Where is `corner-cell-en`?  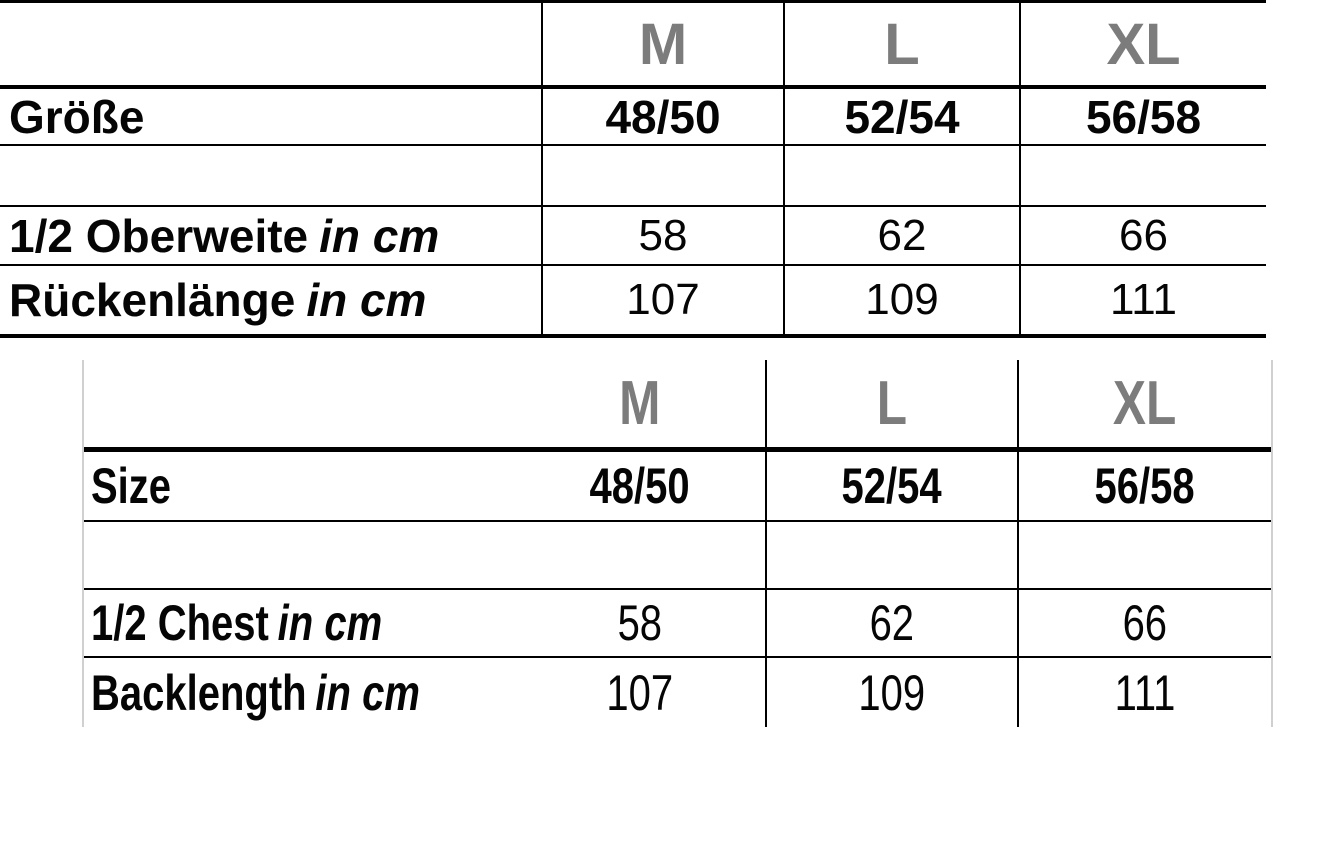
corner-cell-en is located at coordinates (299, 406).